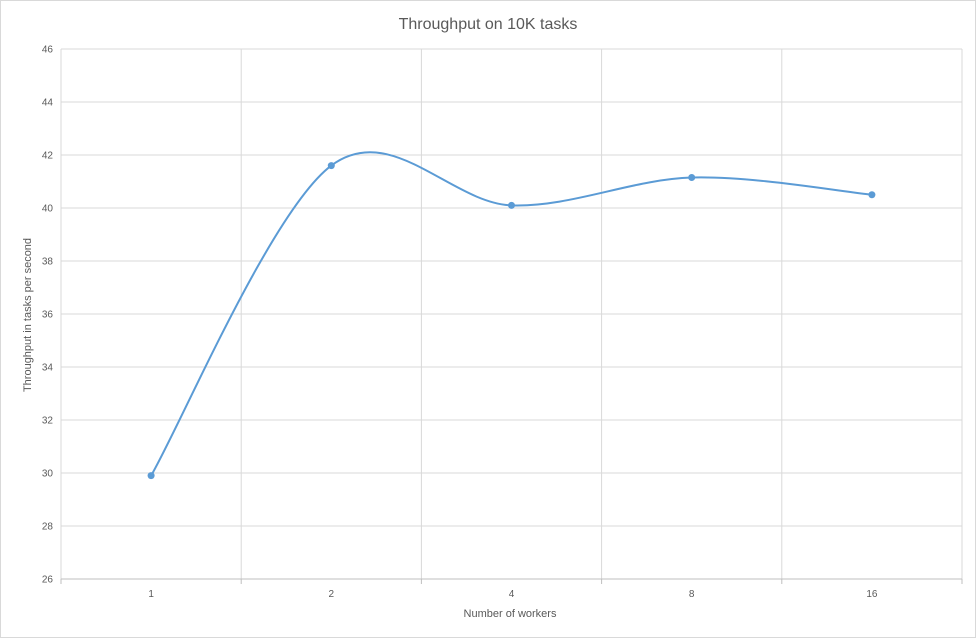 This screenshot has height=642, width=976. What do you see at coordinates (692, 594) in the screenshot?
I see `x-tick-label-3: 8` at bounding box center [692, 594].